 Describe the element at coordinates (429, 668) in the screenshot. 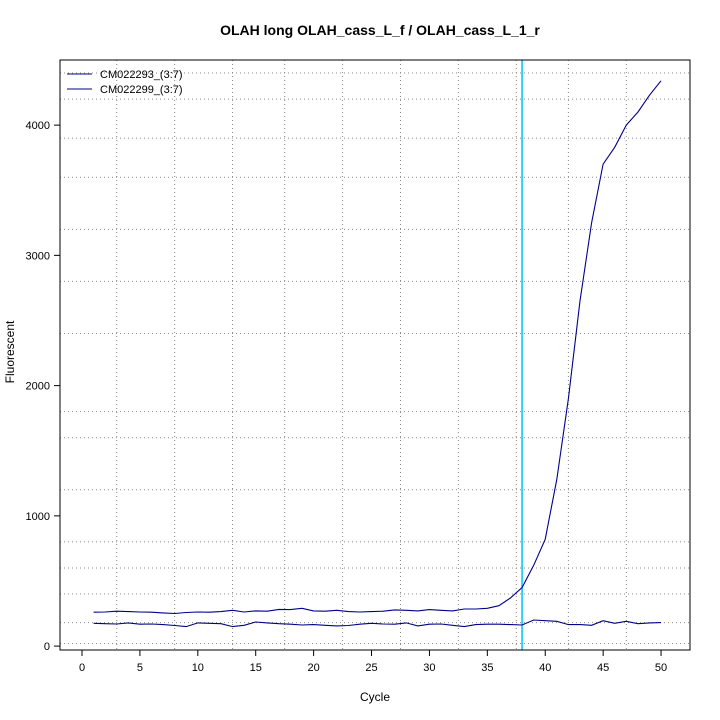

I see `x-tick-label: 30` at that location.